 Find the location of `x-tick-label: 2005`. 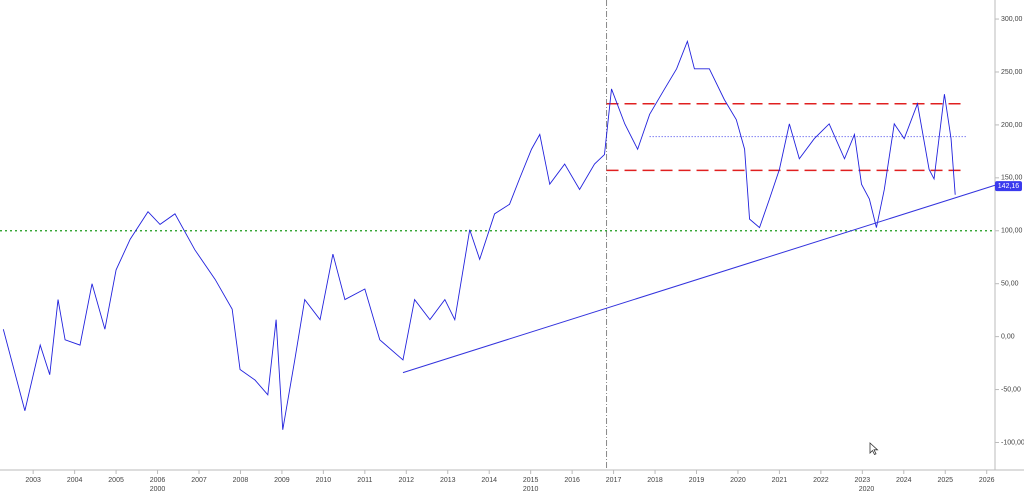

x-tick-label: 2005 is located at coordinates (116, 480).